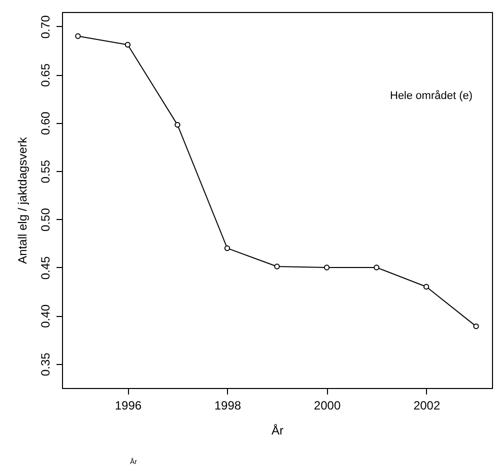  I want to click on x-tick-label: 2000, so click(327, 405).